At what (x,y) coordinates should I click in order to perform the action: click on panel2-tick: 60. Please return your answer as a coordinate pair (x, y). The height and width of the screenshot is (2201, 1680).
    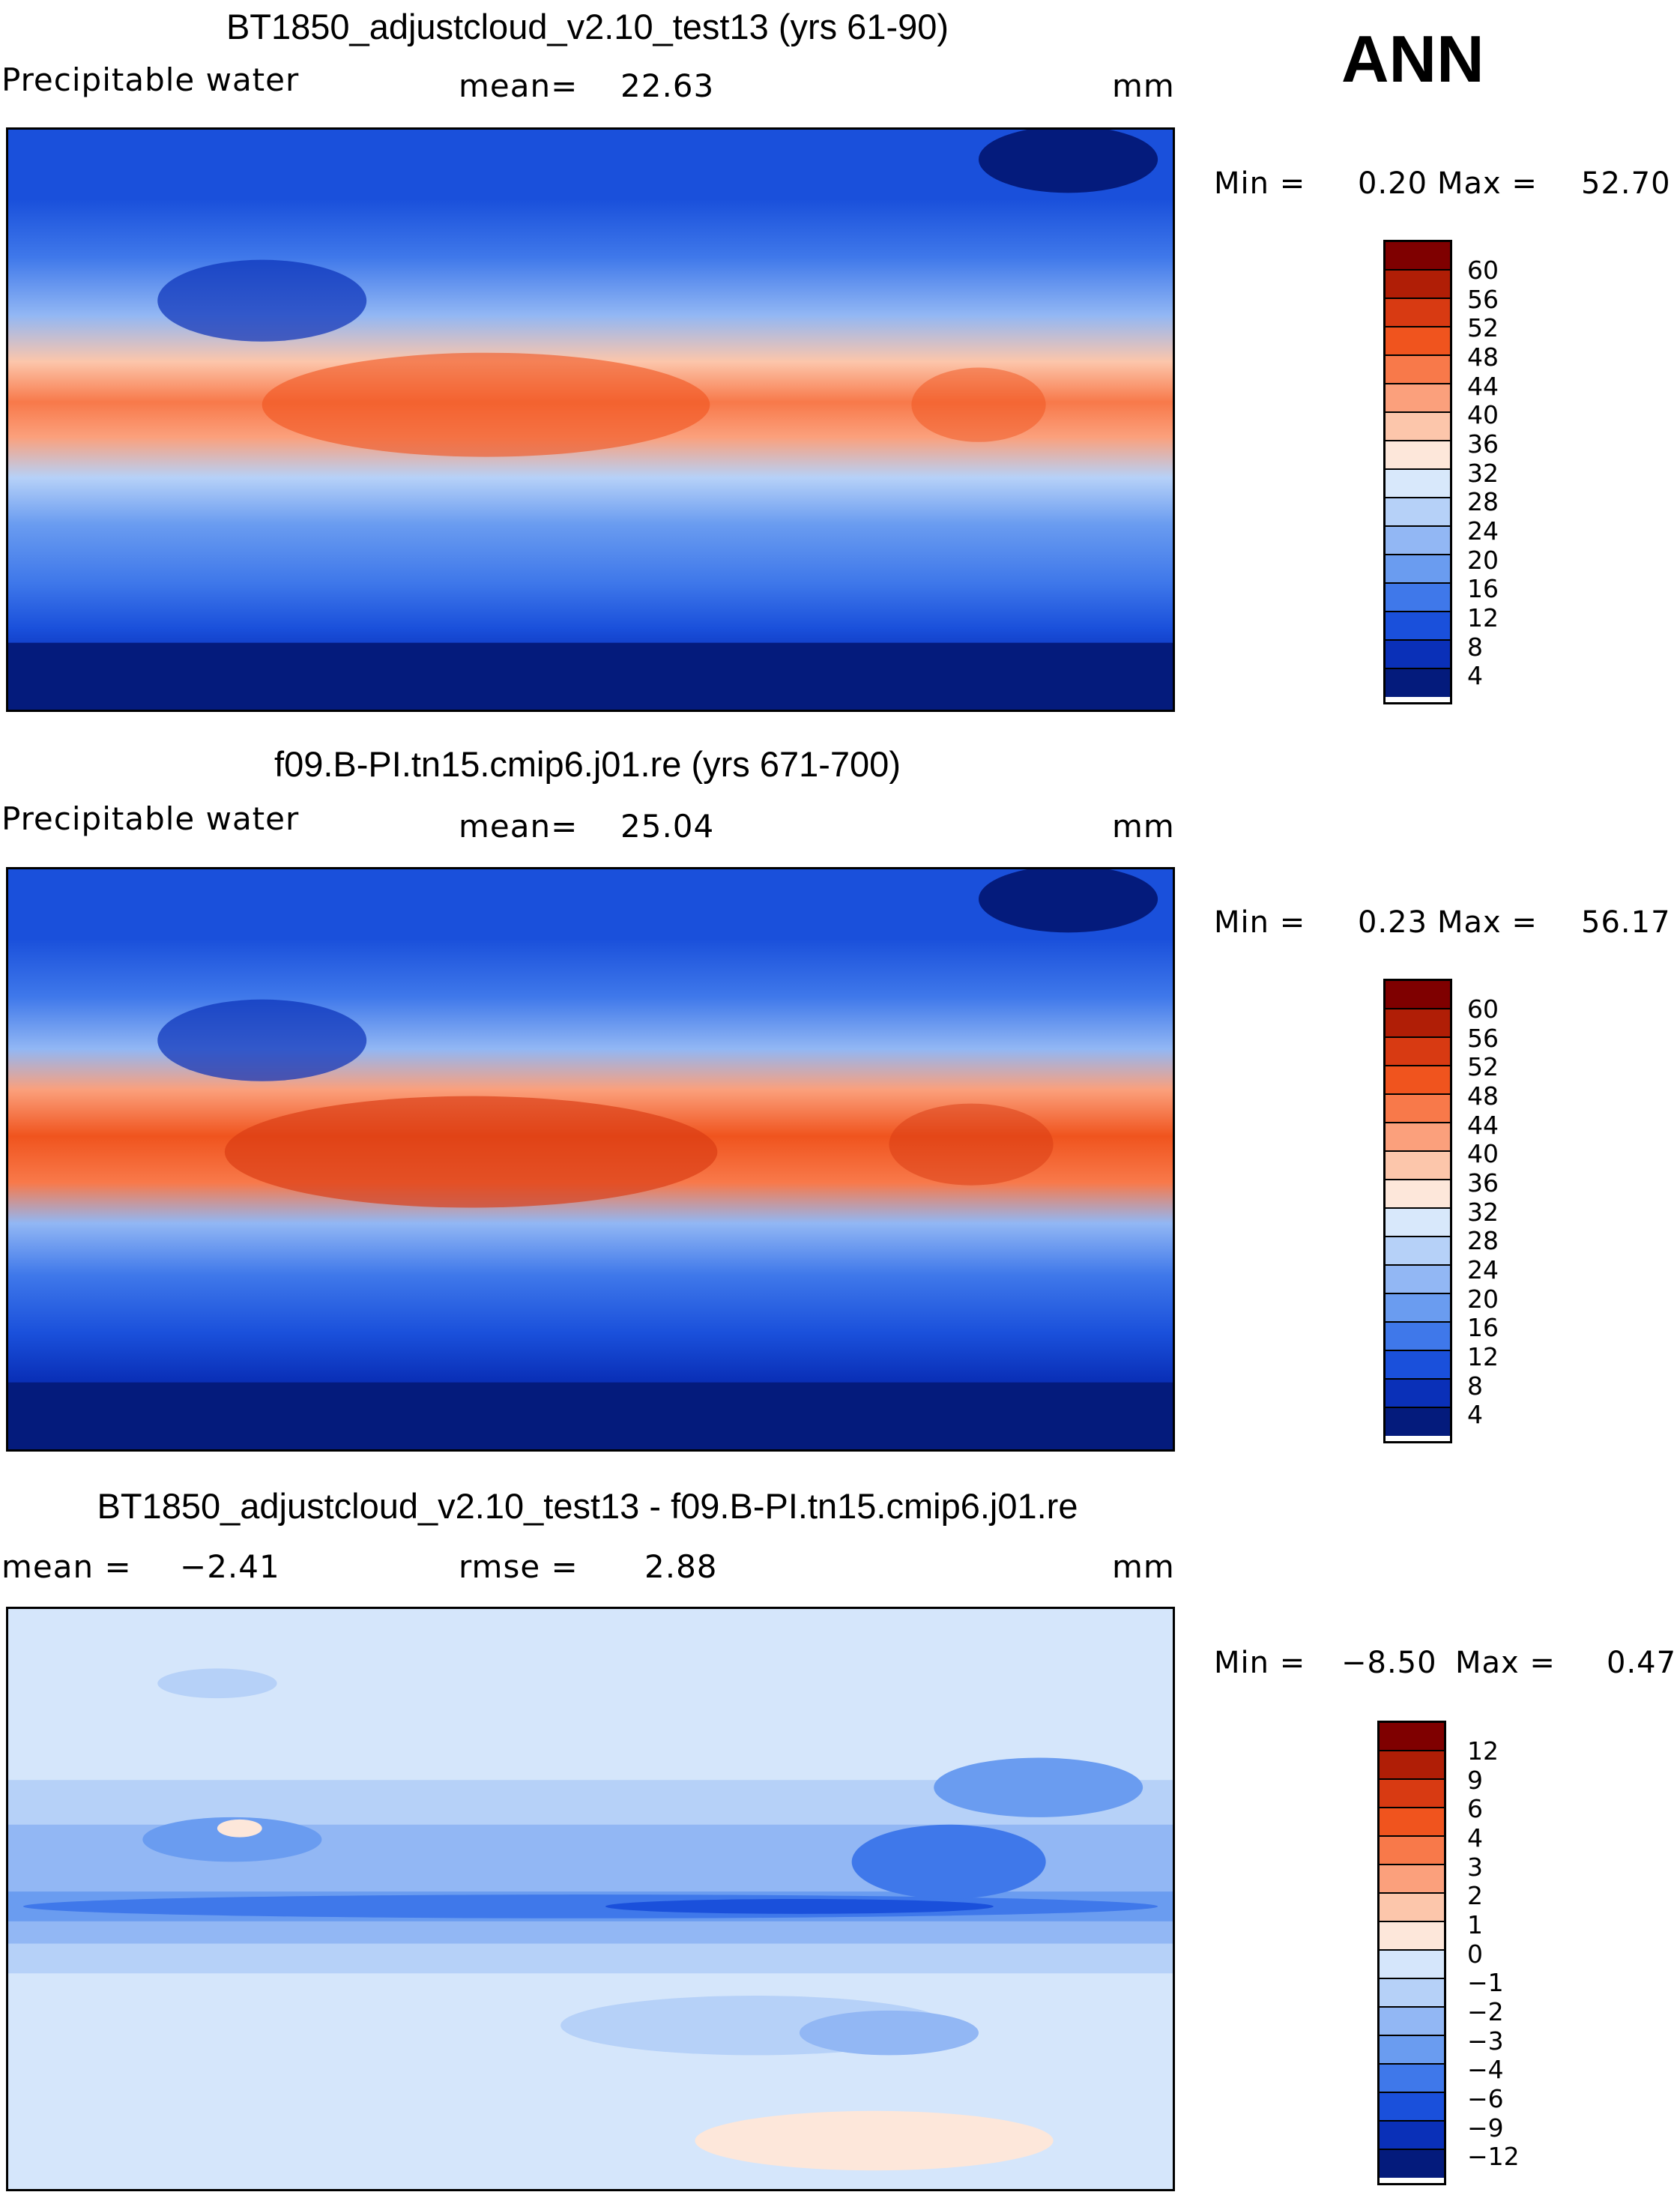
    Looking at the image, I should click on (1483, 1009).